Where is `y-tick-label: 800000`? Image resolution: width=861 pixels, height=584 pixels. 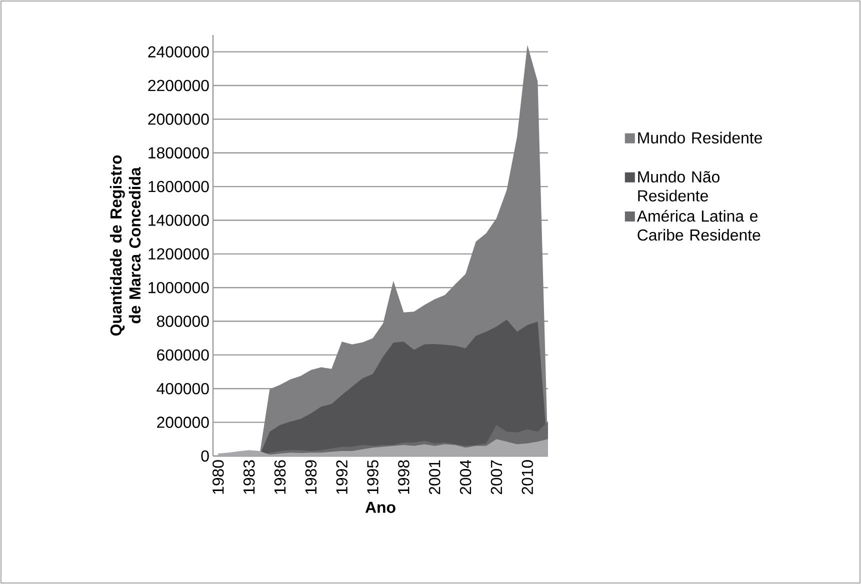
y-tick-label: 800000 is located at coordinates (182, 321).